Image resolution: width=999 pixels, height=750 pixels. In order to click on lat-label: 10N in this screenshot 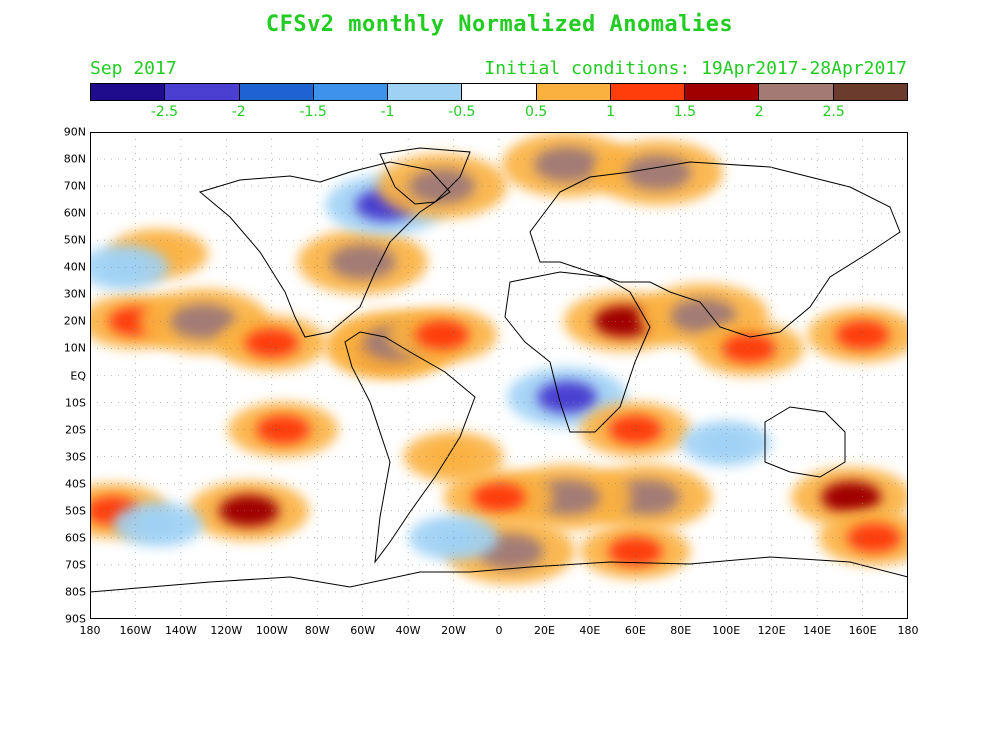, I will do `click(74, 348)`.